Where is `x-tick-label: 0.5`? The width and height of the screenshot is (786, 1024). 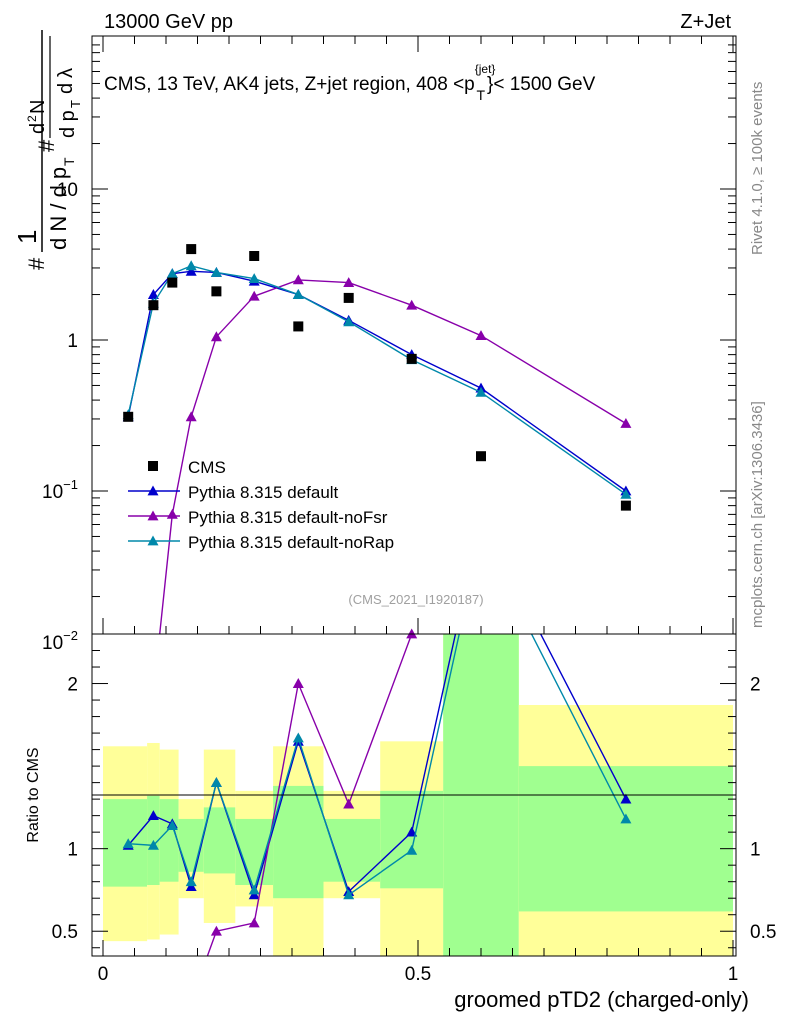 x-tick-label: 0.5 is located at coordinates (418, 974).